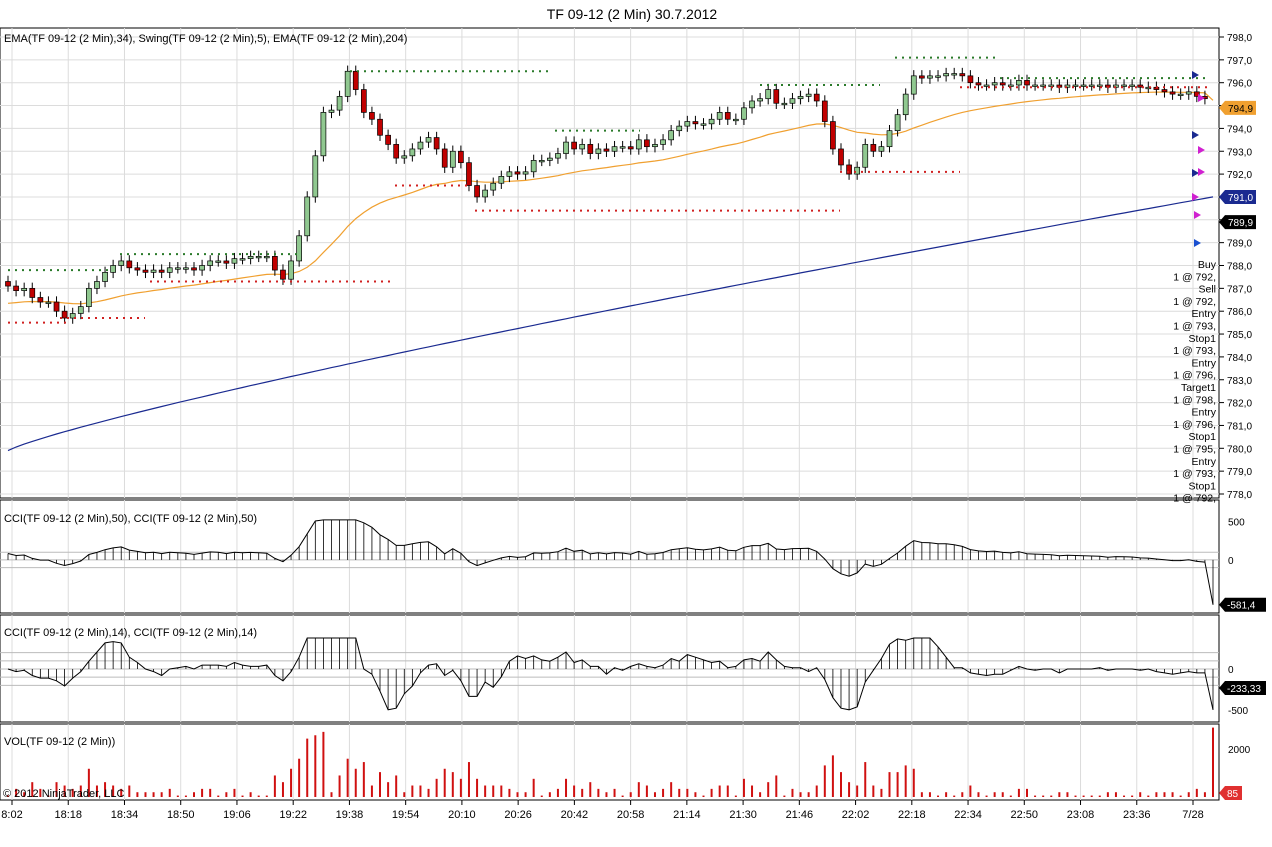 Image resolution: width=1272 pixels, height=847 pixels. Describe the element at coordinates (237, 815) in the screenshot. I see `x-tick-label: 19:06` at that location.